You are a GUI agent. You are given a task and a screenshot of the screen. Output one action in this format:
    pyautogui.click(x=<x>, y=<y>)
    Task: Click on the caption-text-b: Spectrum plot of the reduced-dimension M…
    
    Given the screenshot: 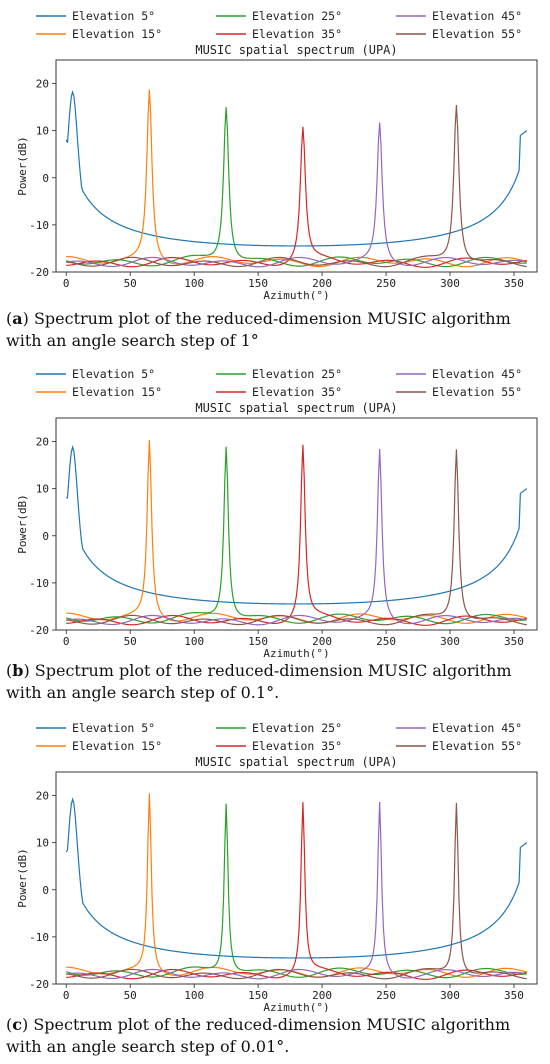 What is the action you would take?
    pyautogui.click(x=259, y=681)
    